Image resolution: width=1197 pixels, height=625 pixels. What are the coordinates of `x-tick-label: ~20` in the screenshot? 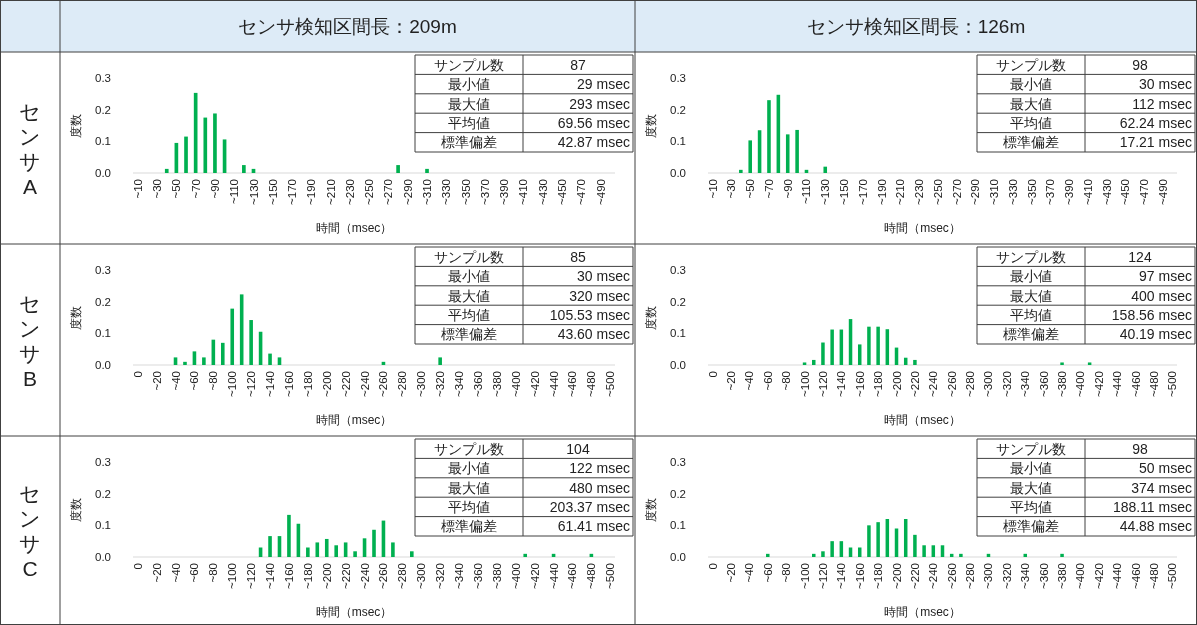 It's located at (730, 573).